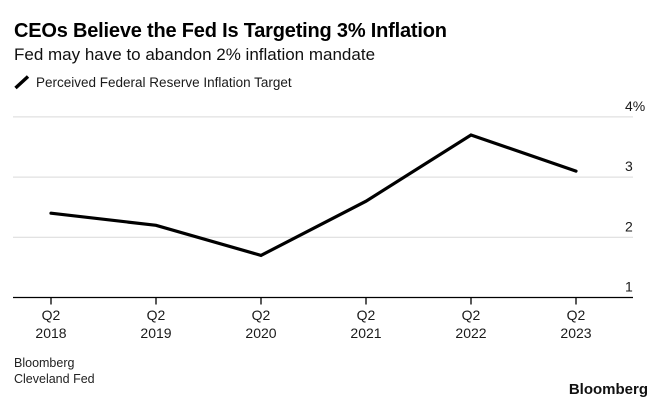  Describe the element at coordinates (470, 333) in the screenshot. I see `x-tick-year: 2022` at that location.